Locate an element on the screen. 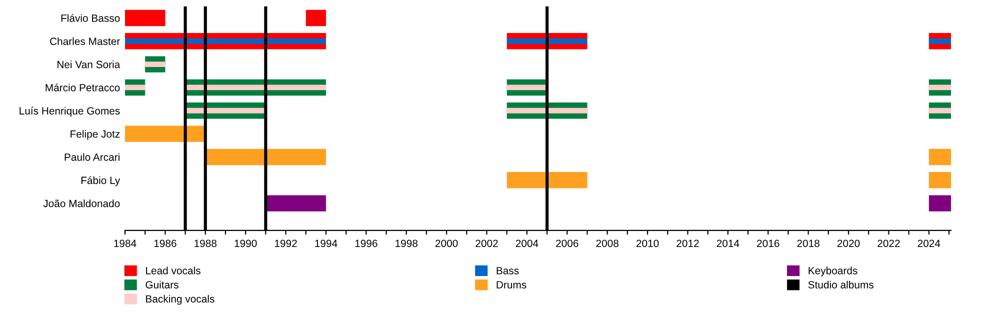  x-tick-label: 1988 is located at coordinates (205, 244).